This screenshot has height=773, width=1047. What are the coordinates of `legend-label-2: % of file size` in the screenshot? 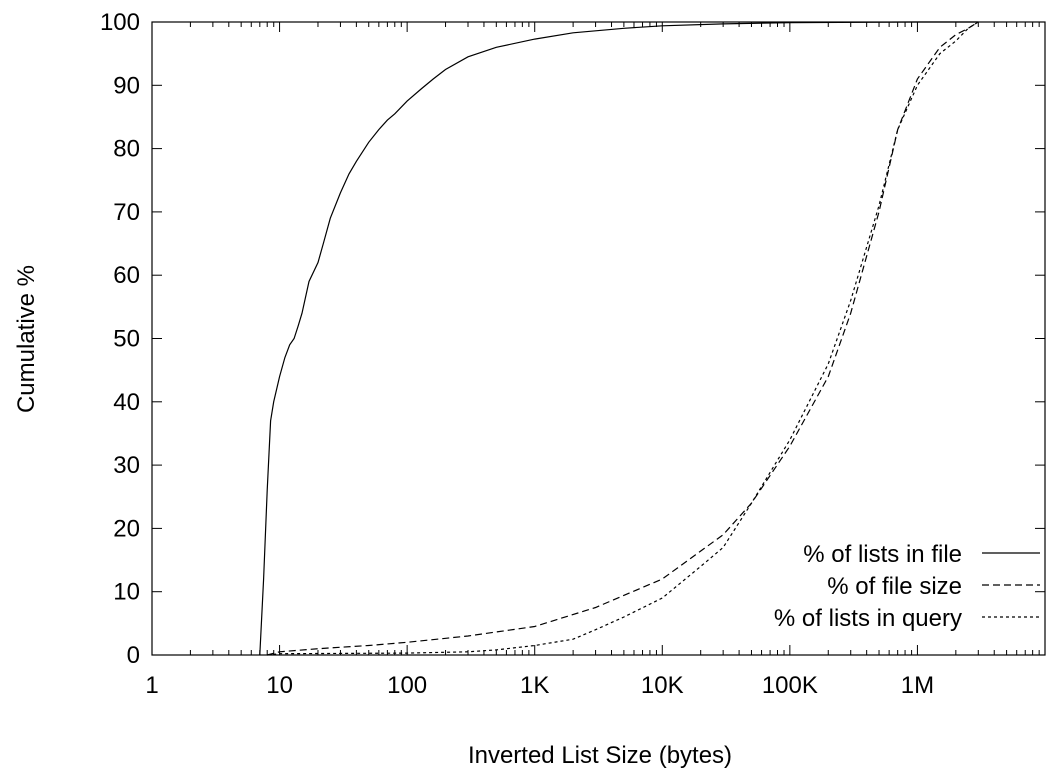 It's located at (894, 586).